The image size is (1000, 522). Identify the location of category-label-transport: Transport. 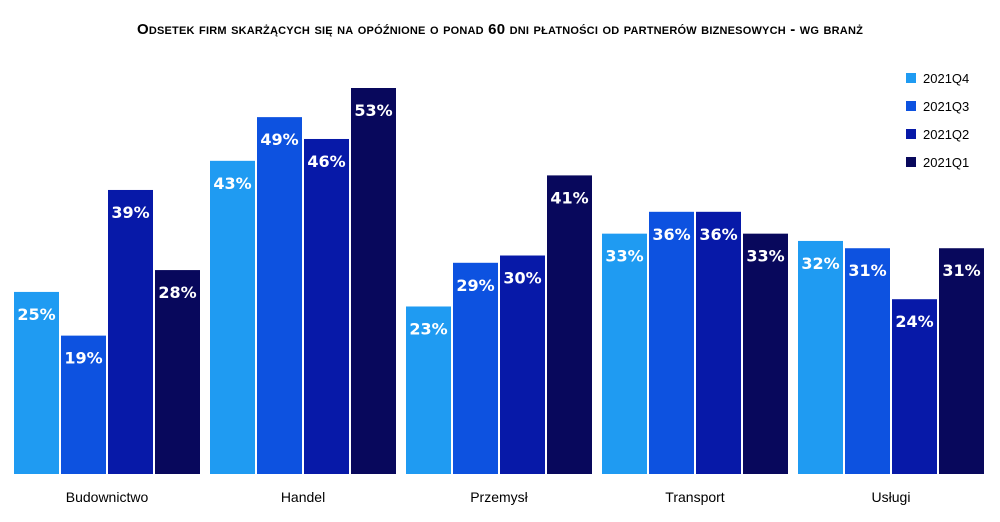
(695, 497).